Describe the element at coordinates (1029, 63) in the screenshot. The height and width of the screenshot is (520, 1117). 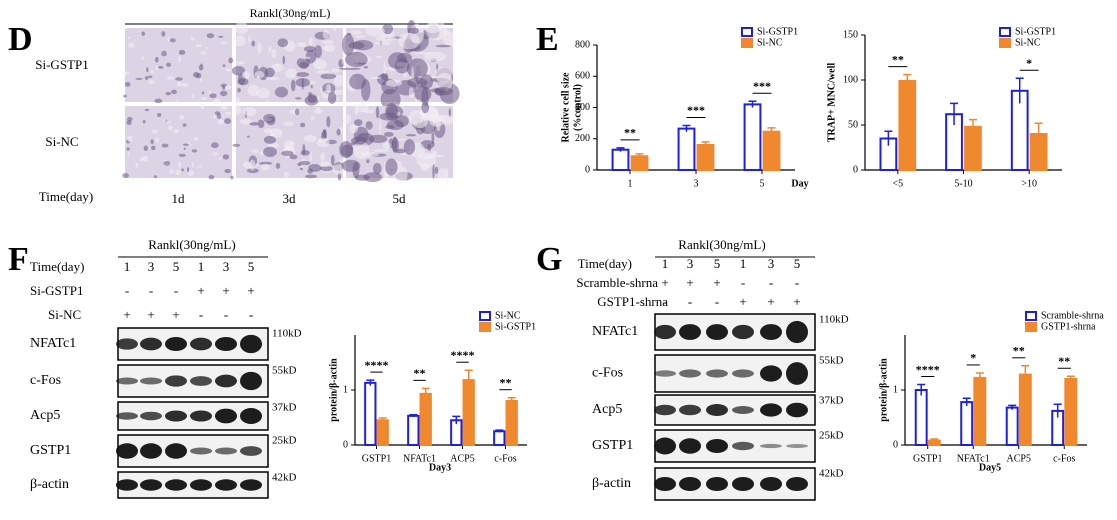
I see `significance-label: *` at that location.